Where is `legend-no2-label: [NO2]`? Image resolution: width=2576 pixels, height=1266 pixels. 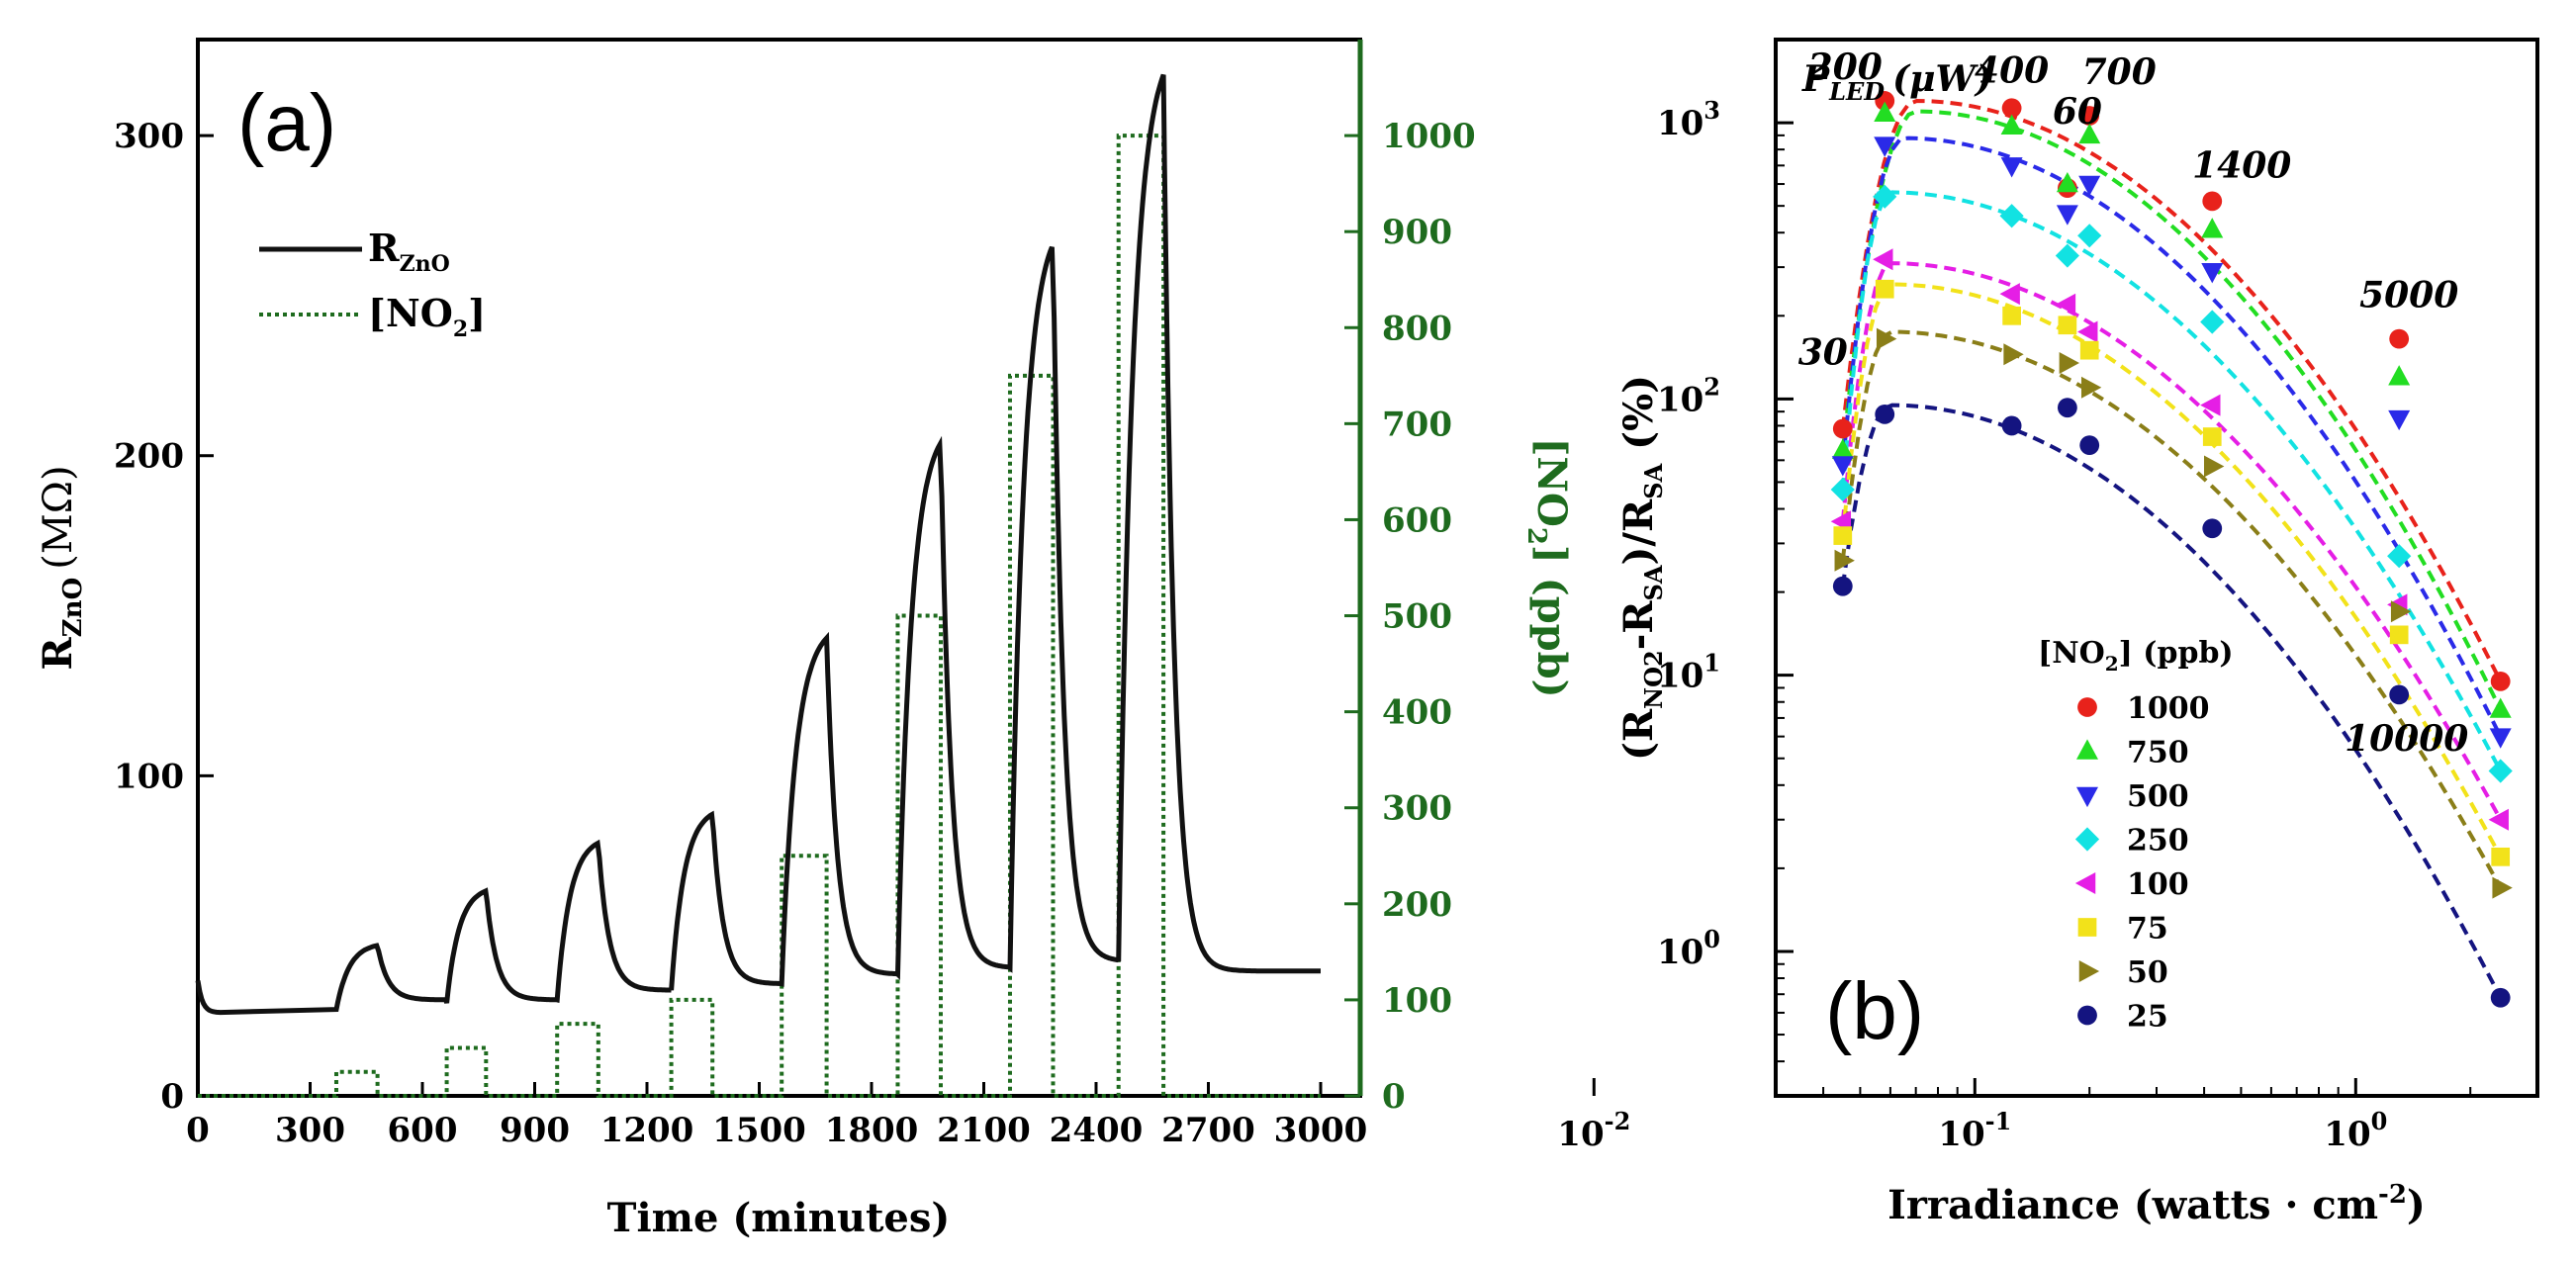 legend-no2-label: [NO2] is located at coordinates (427, 316).